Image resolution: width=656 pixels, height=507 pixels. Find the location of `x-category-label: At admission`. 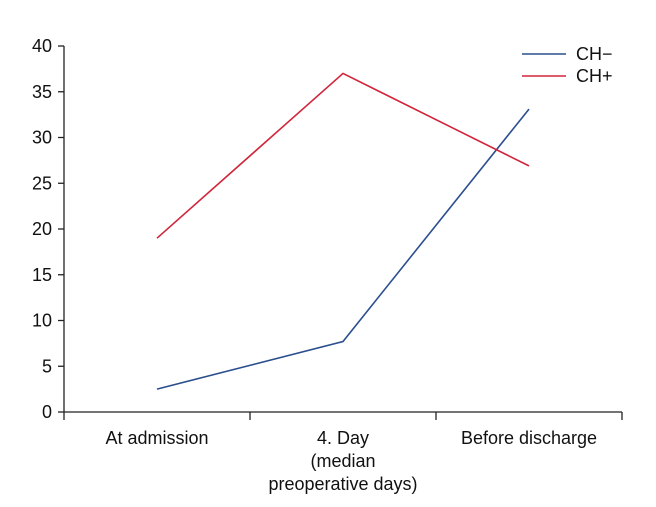

x-category-label: At admission is located at coordinates (156, 438).